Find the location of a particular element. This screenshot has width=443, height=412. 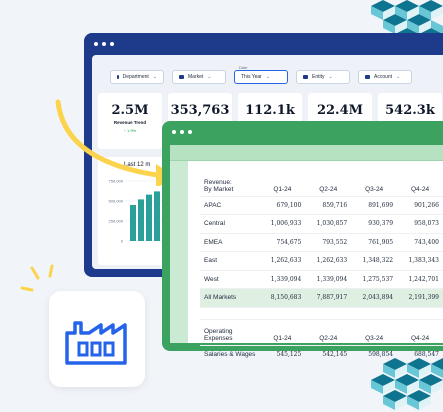

y-tick-label: 250,000 is located at coordinates (116, 221).